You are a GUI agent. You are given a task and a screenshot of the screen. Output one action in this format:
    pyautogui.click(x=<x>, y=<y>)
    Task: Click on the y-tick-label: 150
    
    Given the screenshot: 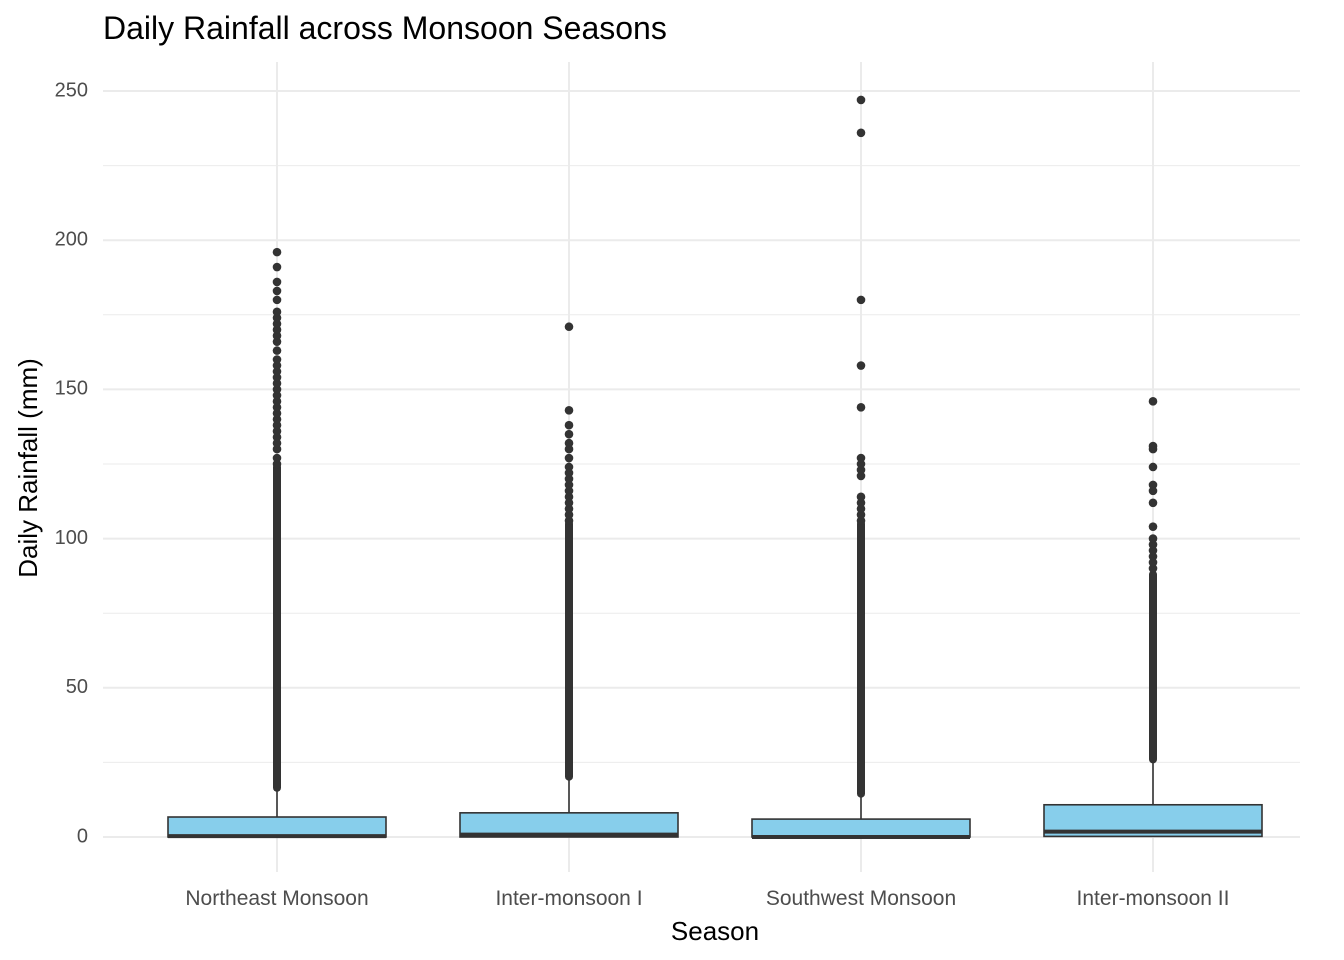 What is the action you would take?
    pyautogui.click(x=71, y=389)
    